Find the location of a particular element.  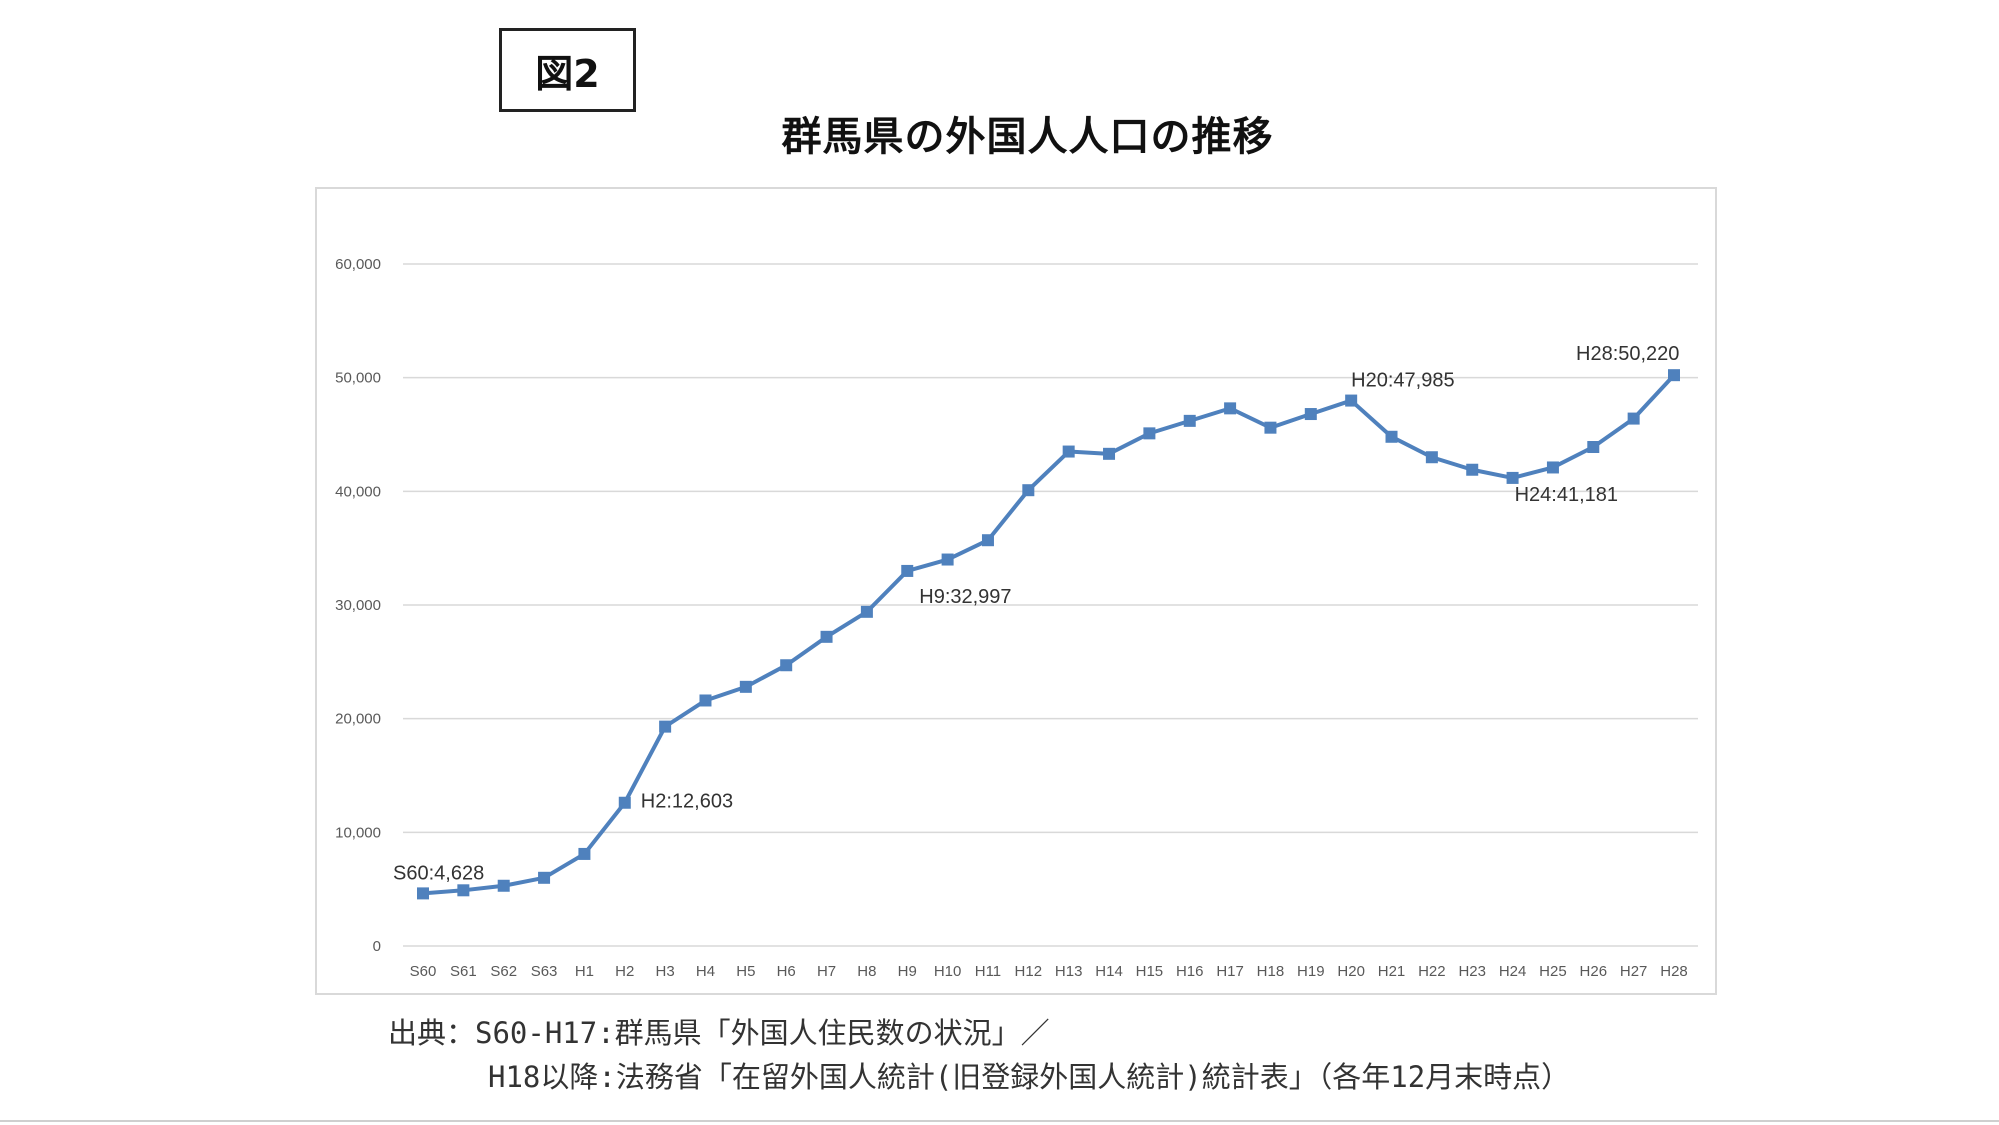

x-tick-label: H8 is located at coordinates (866, 971).